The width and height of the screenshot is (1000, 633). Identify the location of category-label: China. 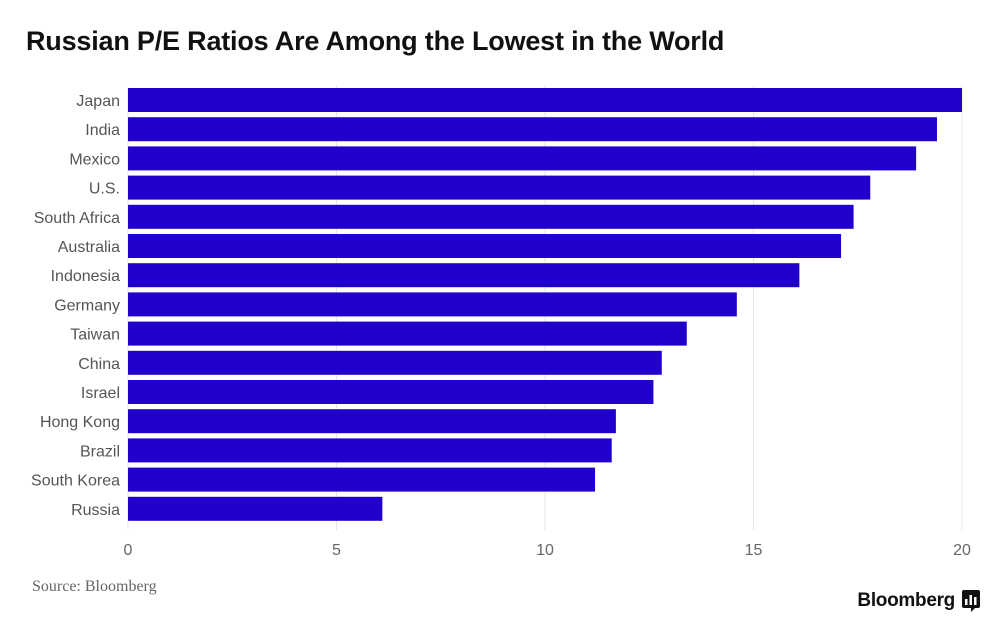
(99, 364).